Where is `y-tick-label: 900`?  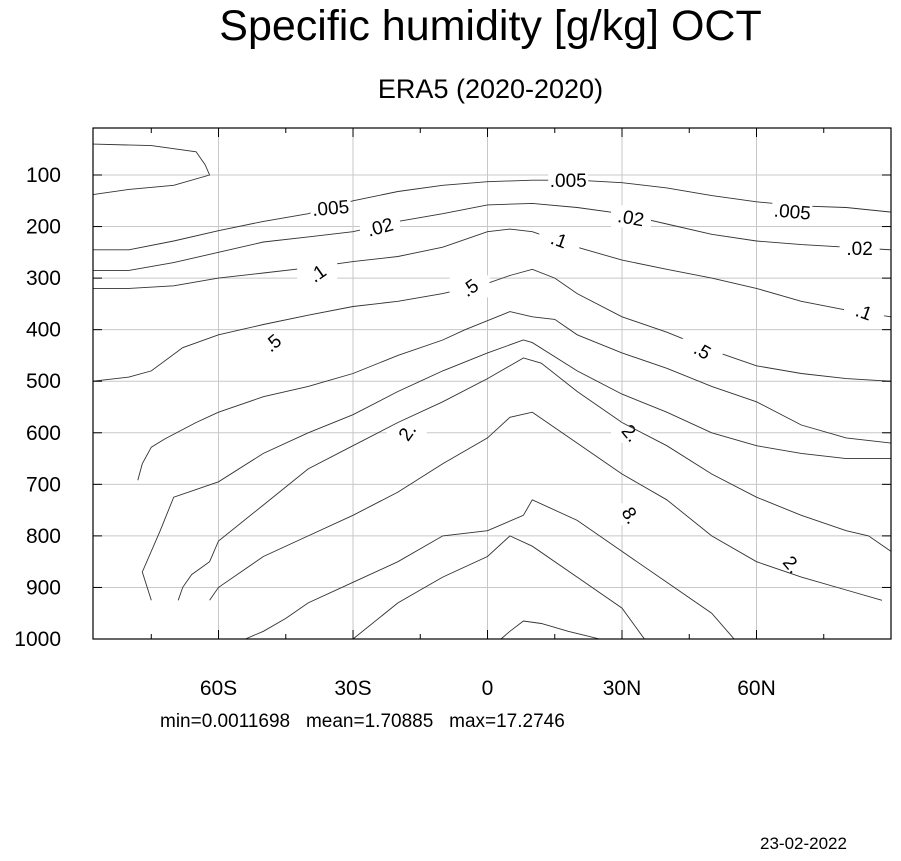 y-tick-label: 900 is located at coordinates (43, 587).